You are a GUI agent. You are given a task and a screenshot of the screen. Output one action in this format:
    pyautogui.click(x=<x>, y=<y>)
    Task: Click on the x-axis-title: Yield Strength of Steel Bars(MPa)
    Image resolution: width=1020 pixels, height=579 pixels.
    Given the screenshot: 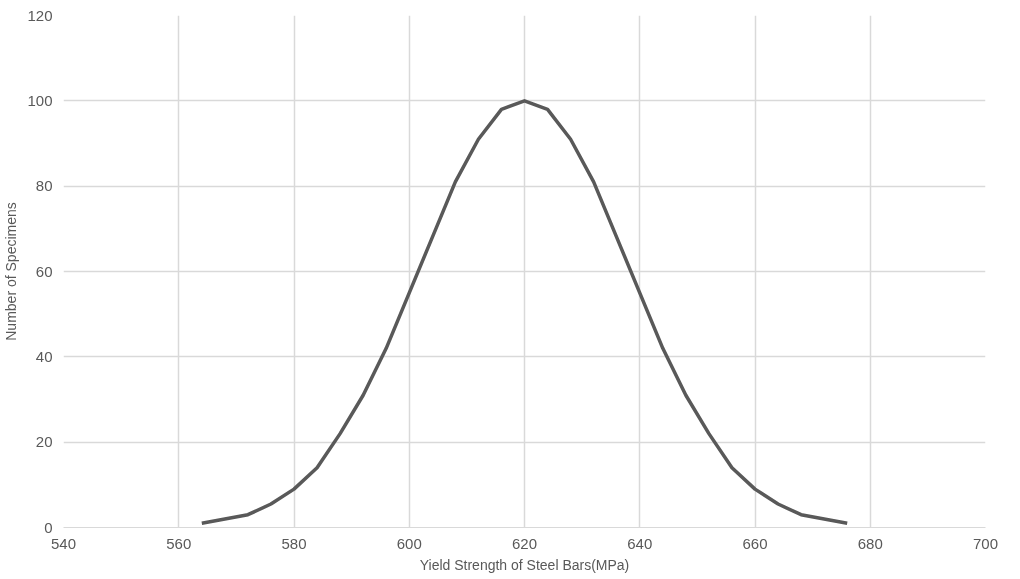 What is the action you would take?
    pyautogui.click(x=524, y=564)
    